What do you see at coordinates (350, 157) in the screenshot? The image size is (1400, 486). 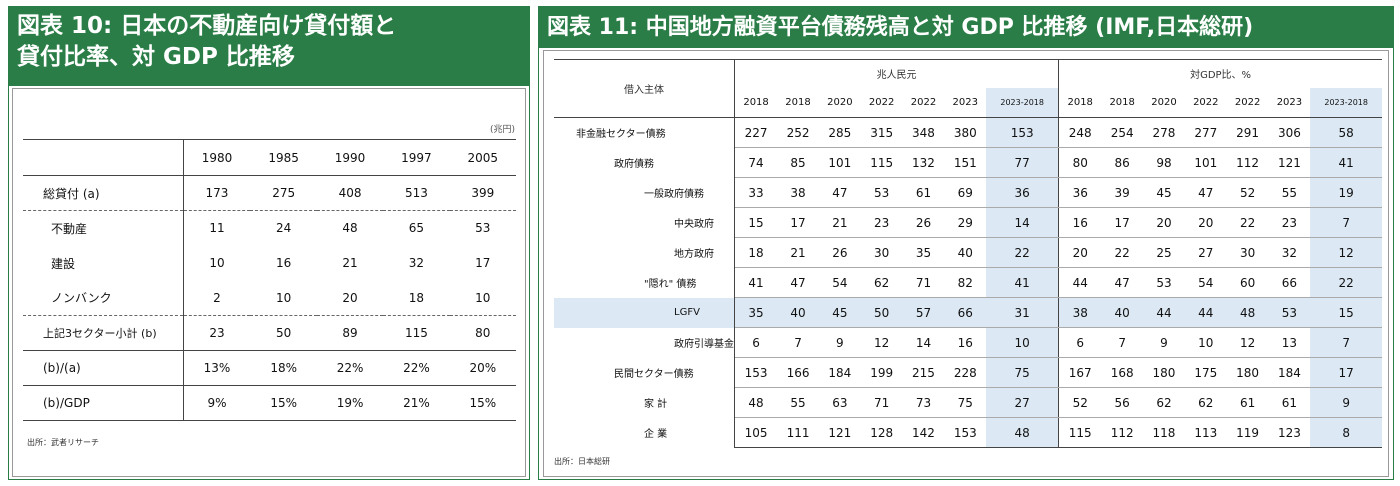 I see `column-header: 1990` at bounding box center [350, 157].